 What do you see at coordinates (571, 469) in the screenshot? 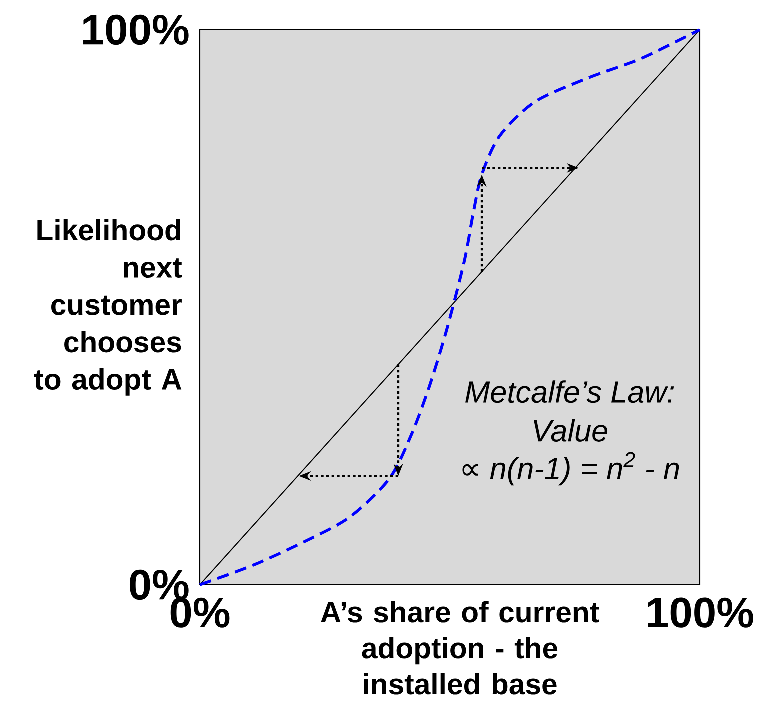
I see `annotation: ∝ n(n-1) = n$^{2}$ - n` at bounding box center [571, 469].